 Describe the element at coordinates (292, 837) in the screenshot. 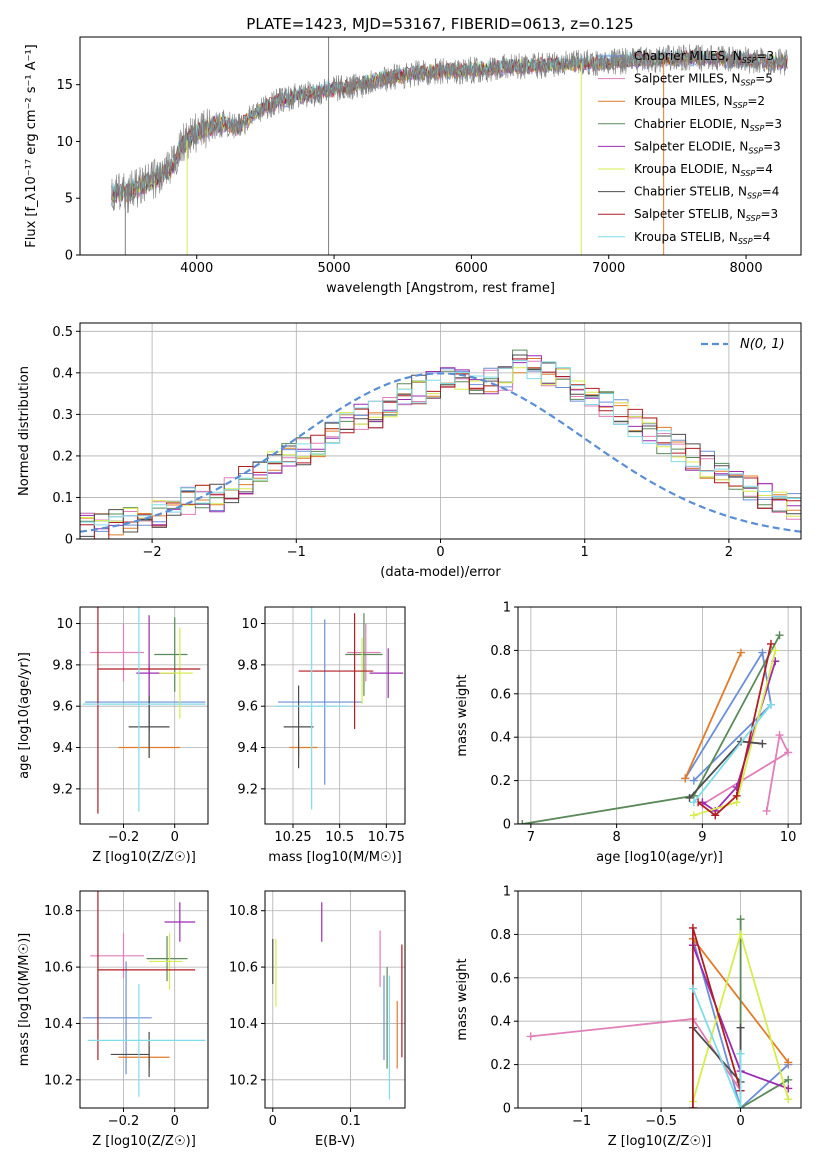

I see `x-tick-label: 10.25` at that location.